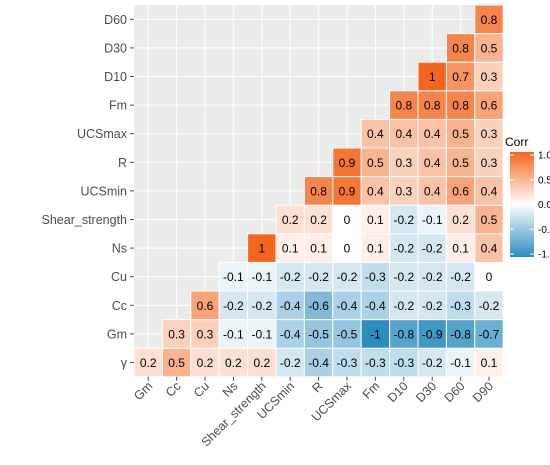  Describe the element at coordinates (261, 249) in the screenshot. I see `cell-value-label: 1` at that location.